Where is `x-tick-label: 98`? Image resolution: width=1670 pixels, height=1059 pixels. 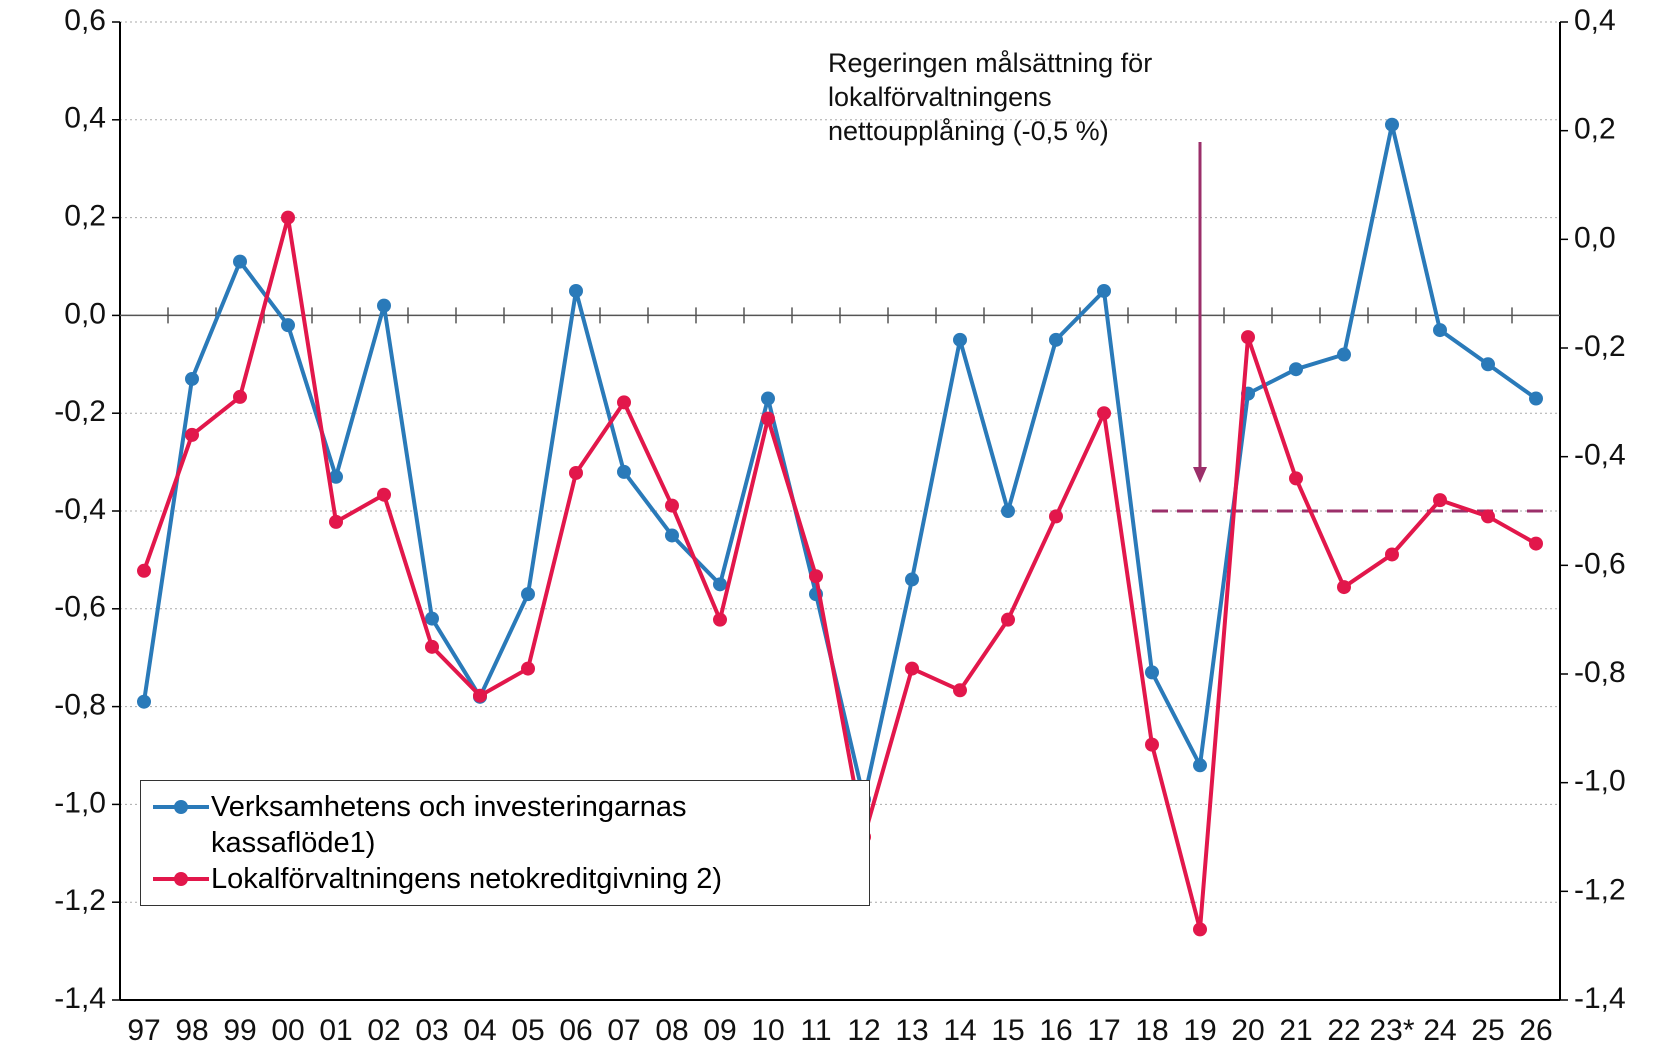 x-tick-label: 98 is located at coordinates (191, 1030).